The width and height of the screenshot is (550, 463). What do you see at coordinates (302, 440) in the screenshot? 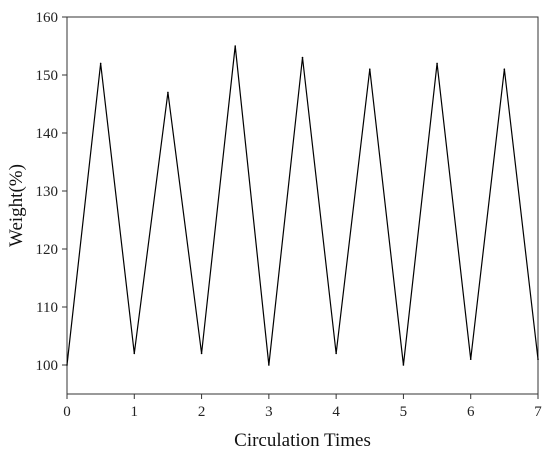
I see `x-axis-label: Circulation Times` at bounding box center [302, 440].